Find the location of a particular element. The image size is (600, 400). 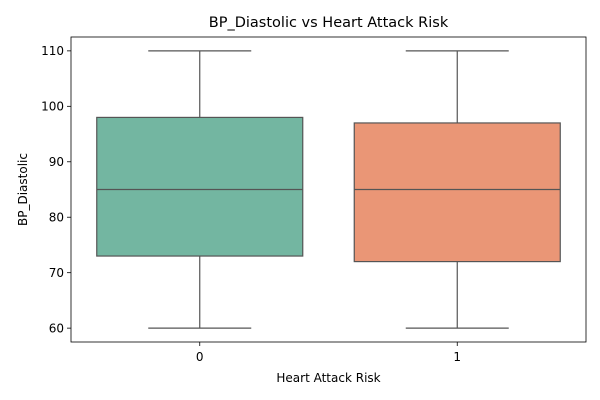

y-tick-label: 60 is located at coordinates (56, 328).